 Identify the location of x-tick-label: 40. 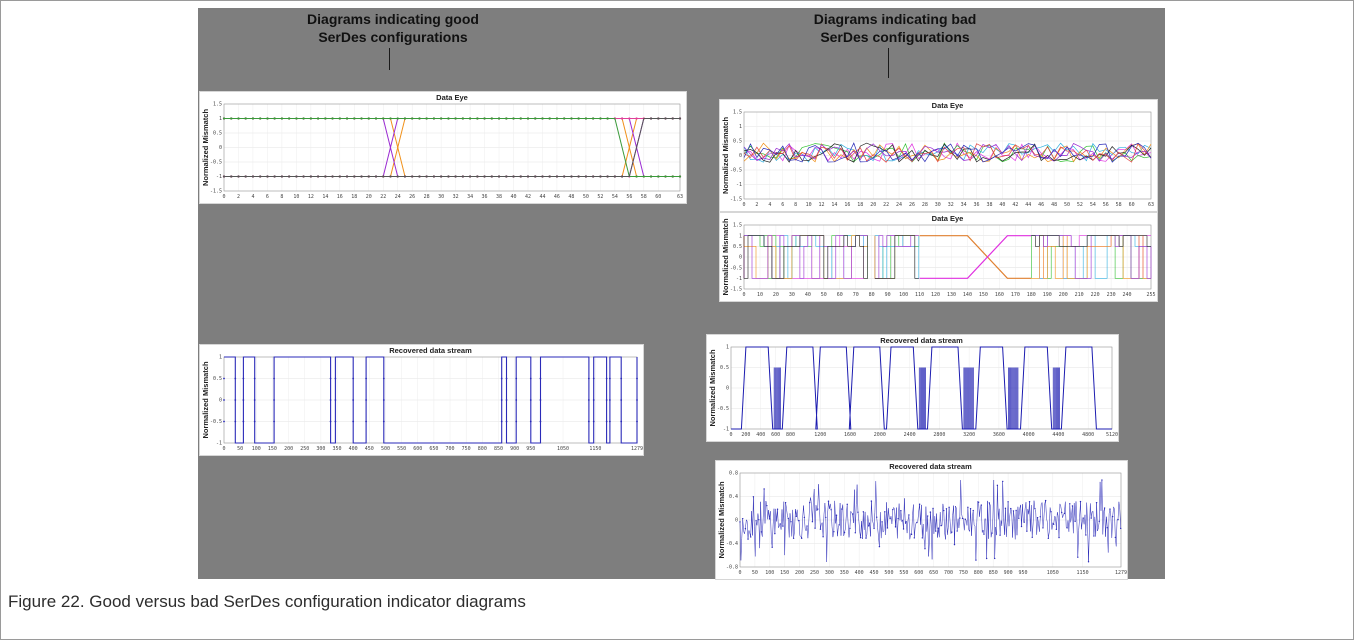
(808, 295).